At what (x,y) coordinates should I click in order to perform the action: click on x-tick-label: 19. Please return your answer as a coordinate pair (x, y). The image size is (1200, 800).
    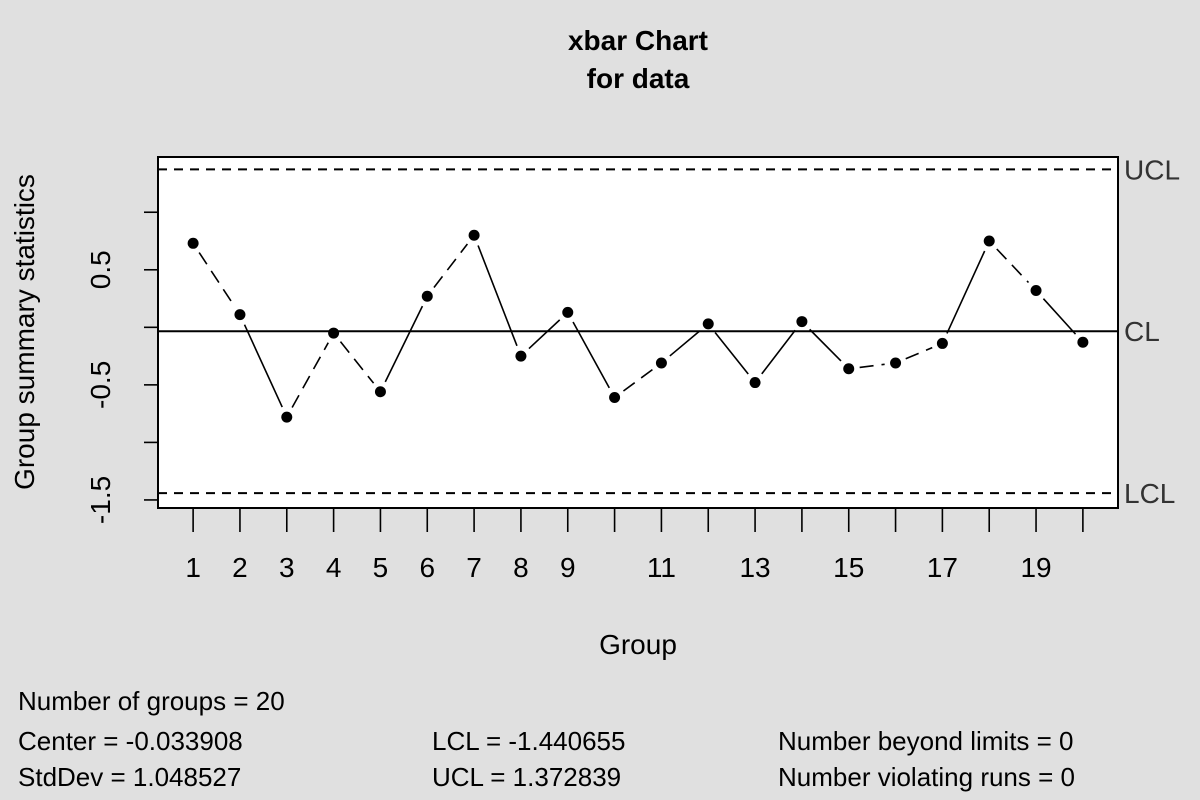
    Looking at the image, I should click on (1035, 567).